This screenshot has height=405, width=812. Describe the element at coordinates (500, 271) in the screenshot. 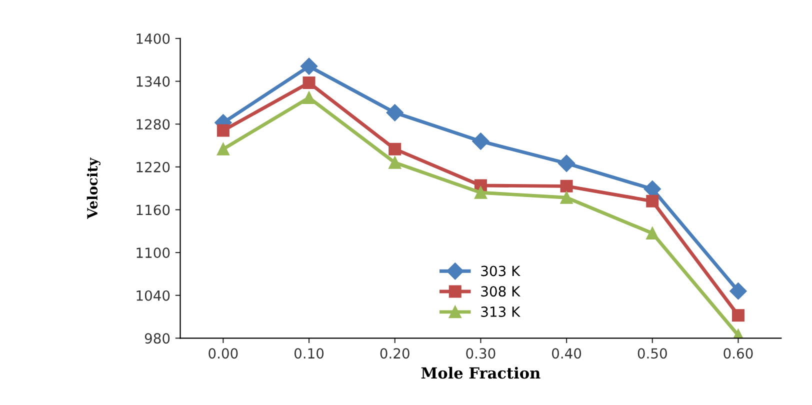

I see `legend-label: 303 K` at that location.